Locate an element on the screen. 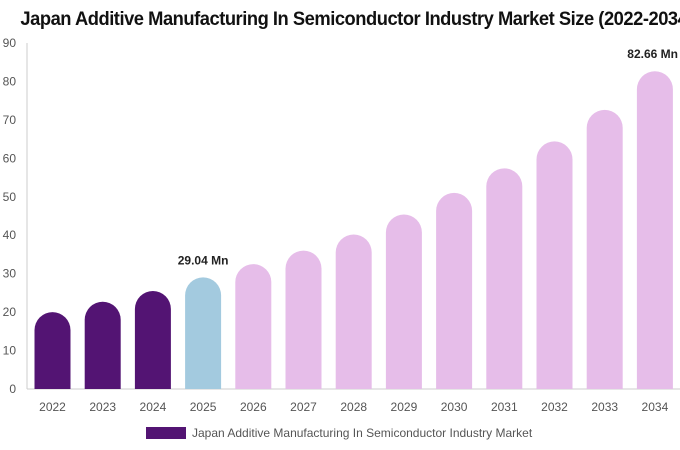 The height and width of the screenshot is (450, 680). bar-2022 is located at coordinates (52, 350).